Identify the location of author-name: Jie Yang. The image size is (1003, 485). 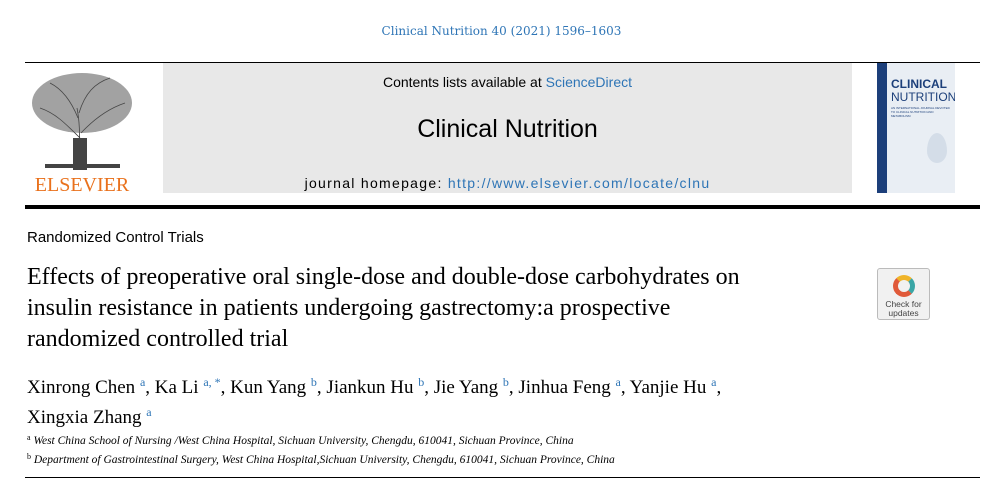
(466, 387).